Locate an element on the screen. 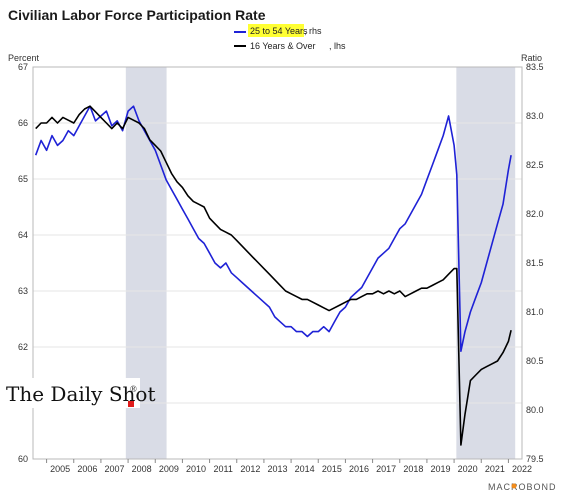  brand-dot is located at coordinates (131, 404).